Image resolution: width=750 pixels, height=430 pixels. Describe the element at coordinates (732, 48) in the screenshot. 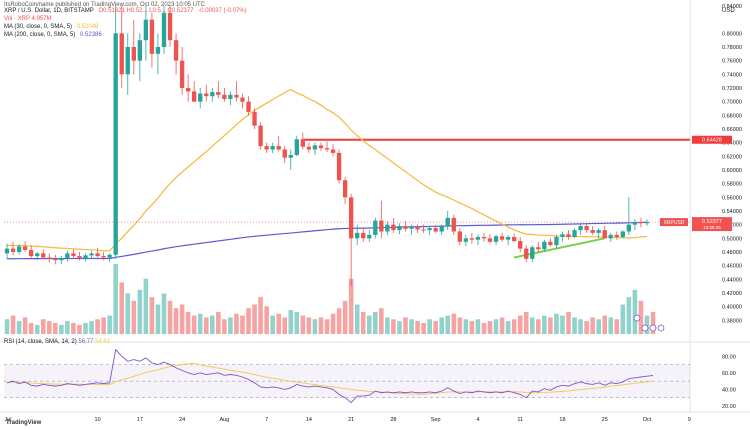

I see `price-tick-label: 0.78000` at that location.